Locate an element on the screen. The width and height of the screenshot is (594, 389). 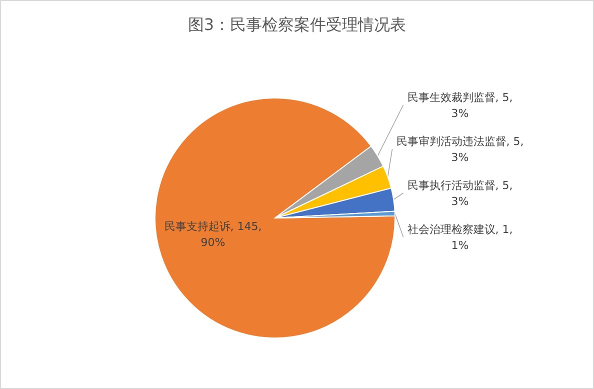
slice-label: 社会治理检察建议, 1, 1% is located at coordinates (460, 237).